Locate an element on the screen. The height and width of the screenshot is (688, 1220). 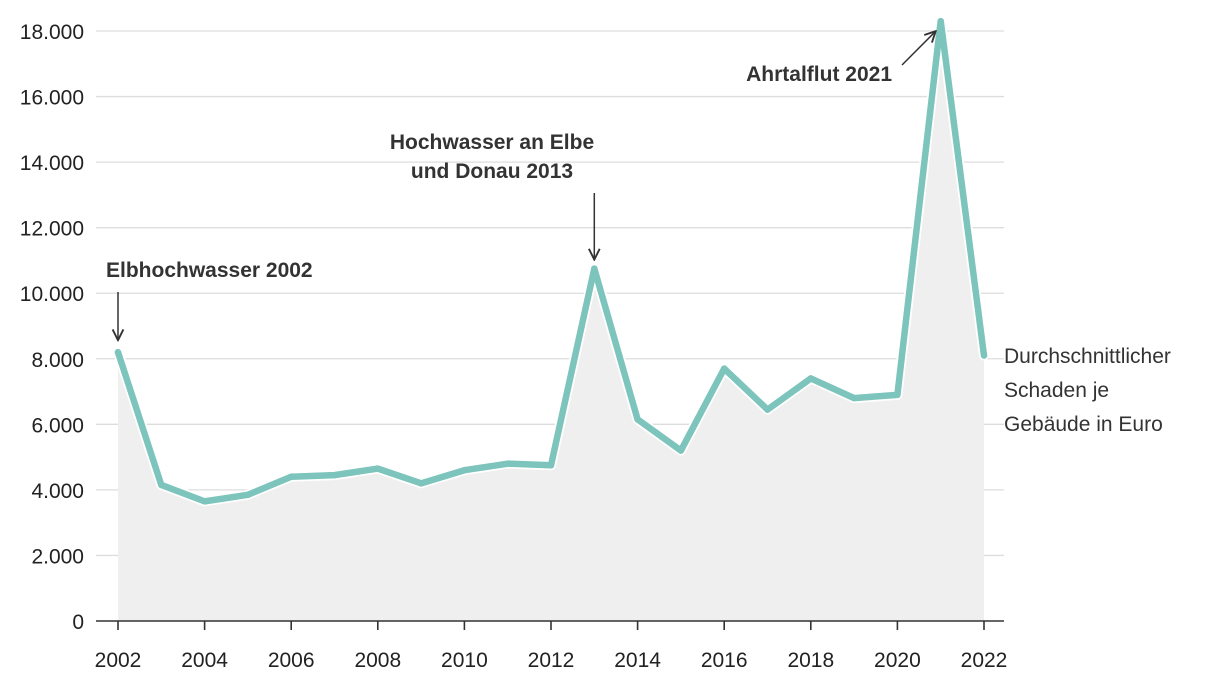
series-label: Durchschnittlicher is located at coordinates (1087, 356).